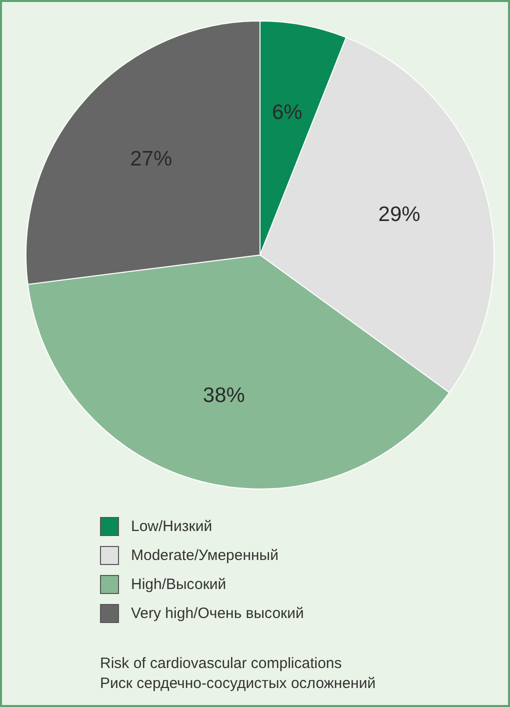 The width and height of the screenshot is (510, 707). I want to click on text: Риск сердечно-сосудистых осложнений, so click(238, 684).